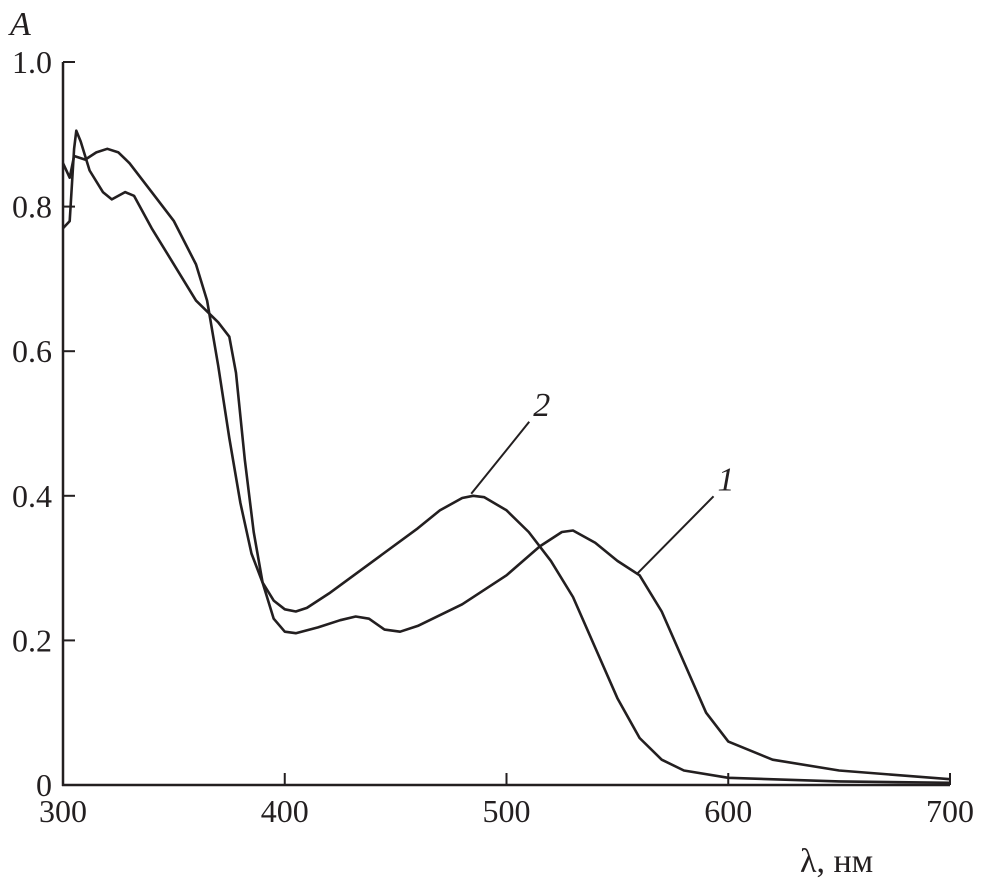  What do you see at coordinates (836, 861) in the screenshot?
I see `x-axis-label: λ, нм` at bounding box center [836, 861].